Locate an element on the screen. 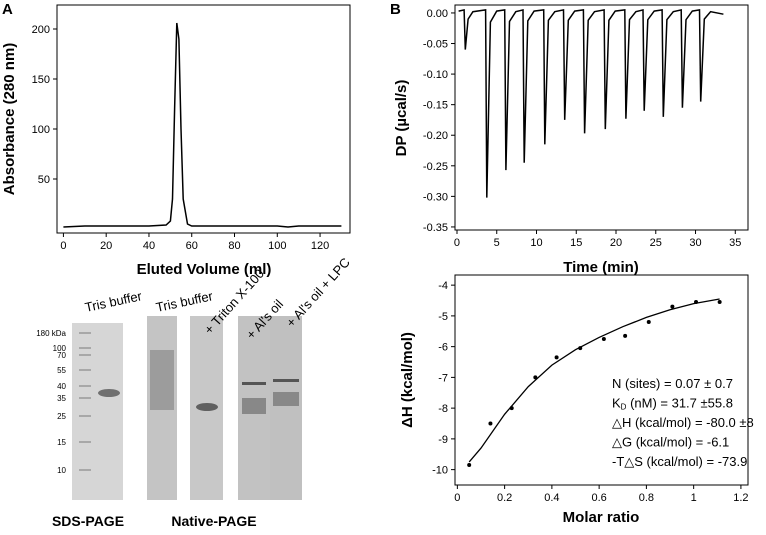  annotation-text: △G (kcal/mol) = -6.1 is located at coordinates (670, 442).